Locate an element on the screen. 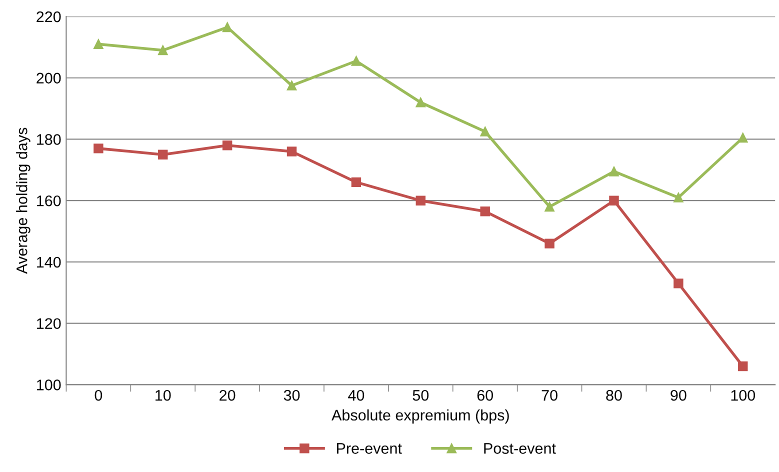 The height and width of the screenshot is (472, 779). y-tick-label: 120 is located at coordinates (49, 324).